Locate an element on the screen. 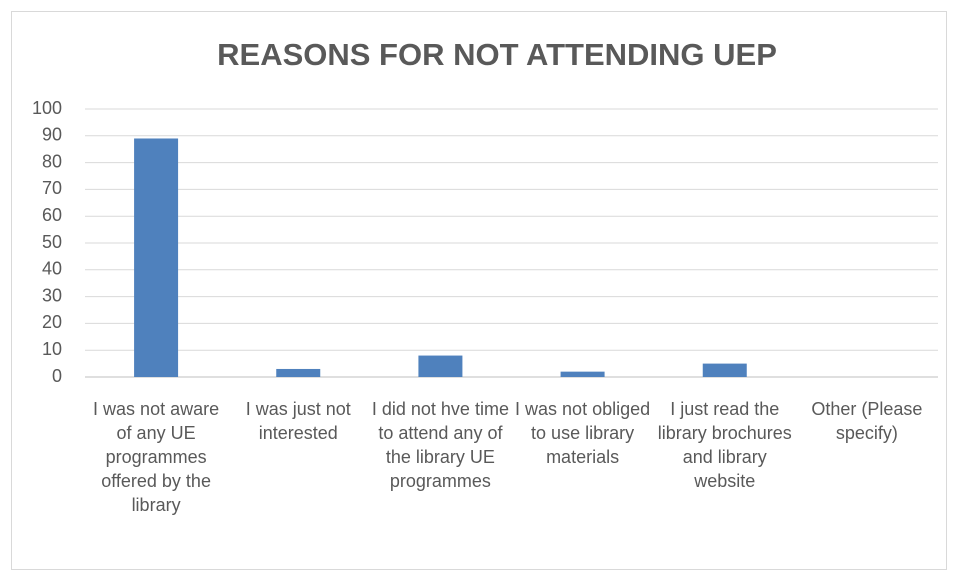 The width and height of the screenshot is (958, 581). y-tick-label: 40 is located at coordinates (52, 269).